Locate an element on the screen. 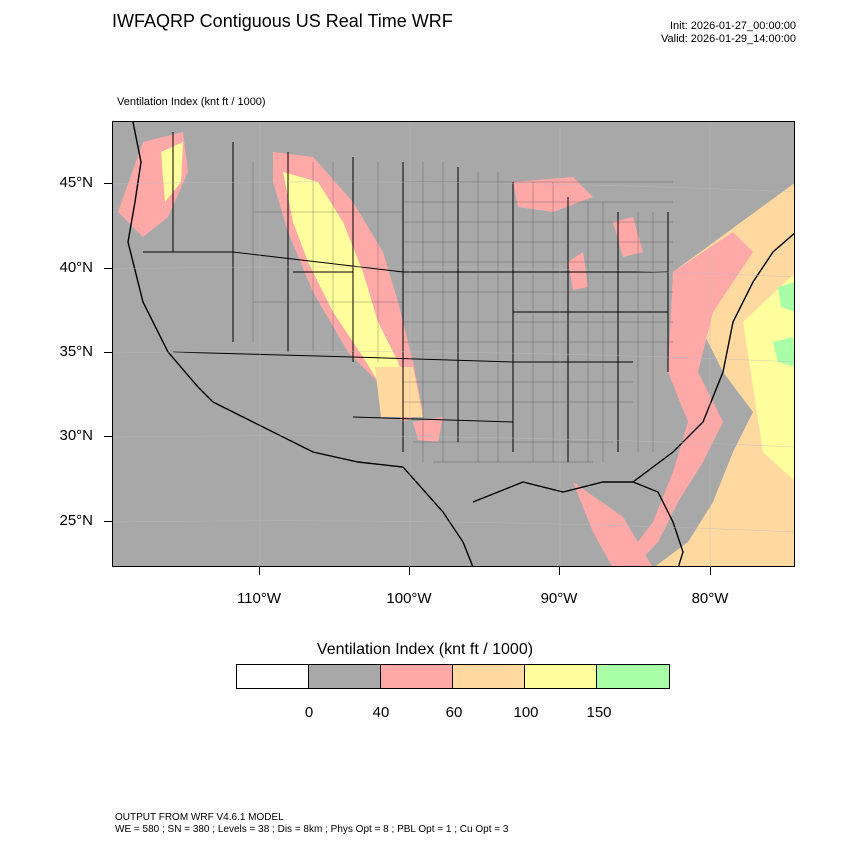 The width and height of the screenshot is (850, 850). lat-label-30: 30°N is located at coordinates (76, 435).